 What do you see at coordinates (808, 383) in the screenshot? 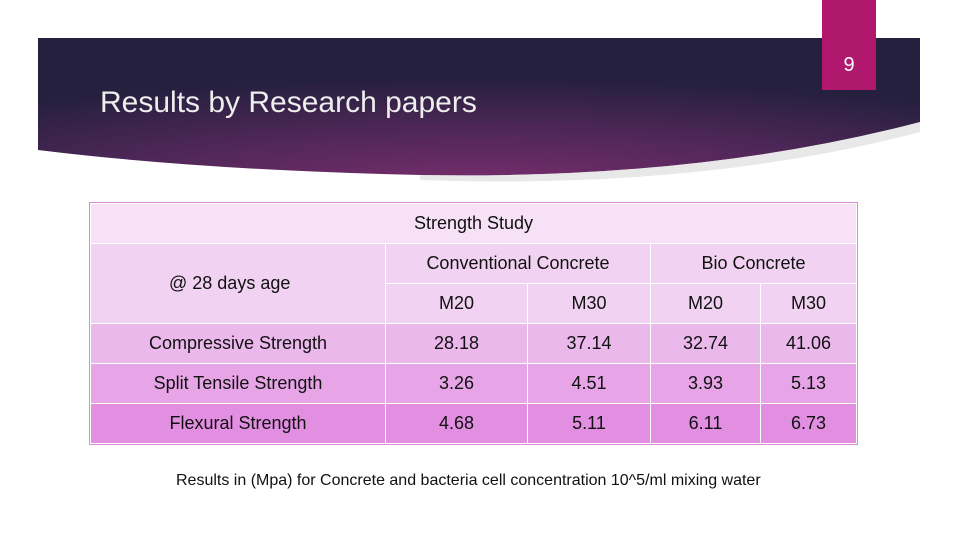
I see `cell: 5.13` at bounding box center [808, 383].